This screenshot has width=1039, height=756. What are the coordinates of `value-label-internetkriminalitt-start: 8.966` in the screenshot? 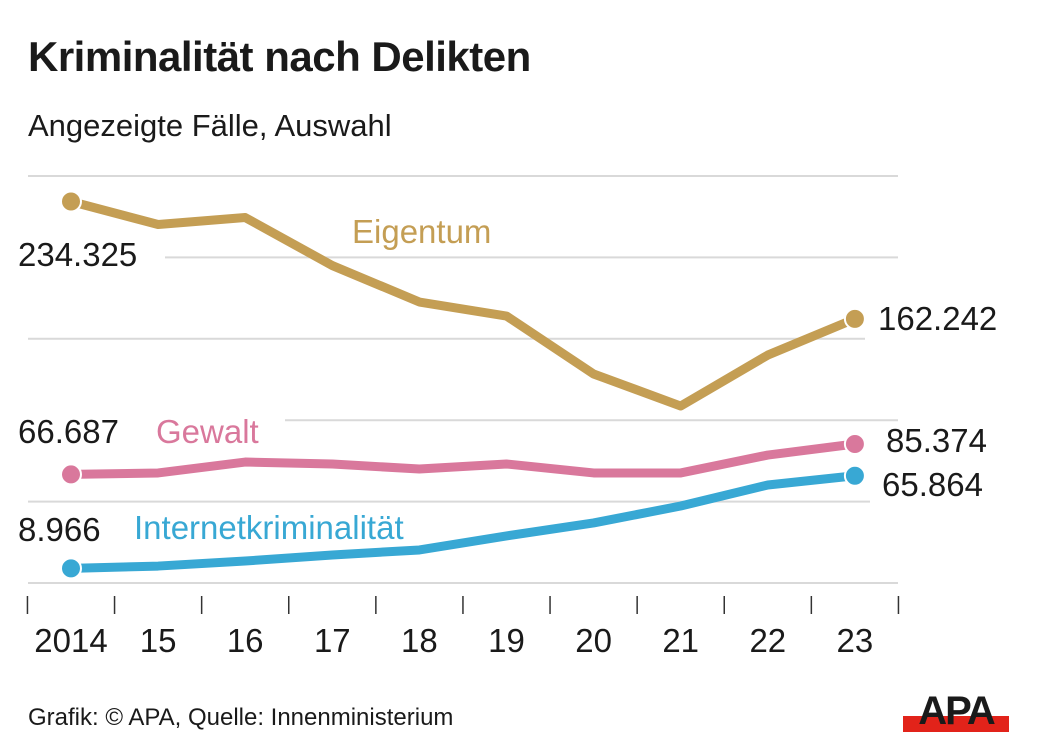 It's located at (59, 529).